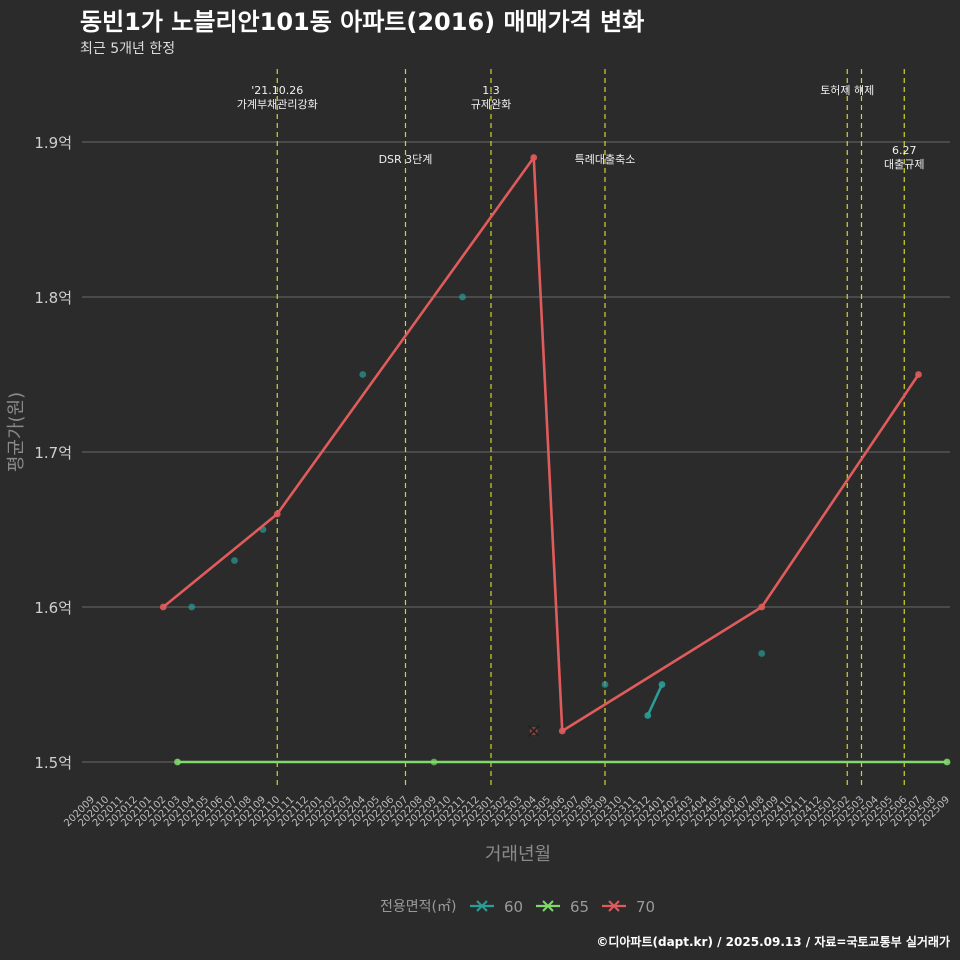 The height and width of the screenshot is (960, 960). Describe the element at coordinates (513, 907) in the screenshot. I see `legend-label-60: 60` at that location.